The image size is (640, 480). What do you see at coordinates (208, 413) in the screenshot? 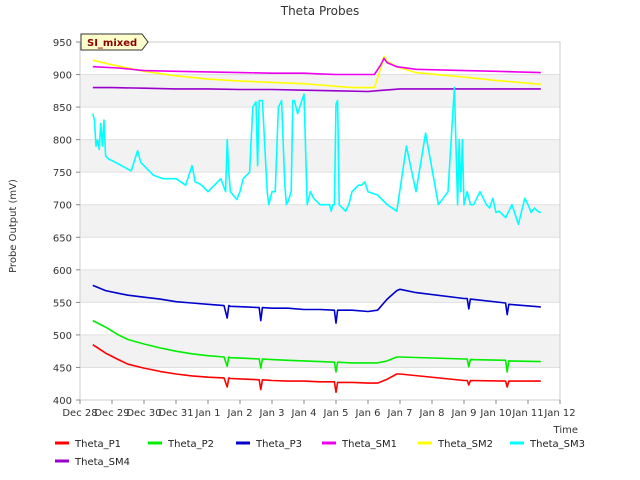
I see `x-tick-label: Jan 1` at bounding box center [208, 413].